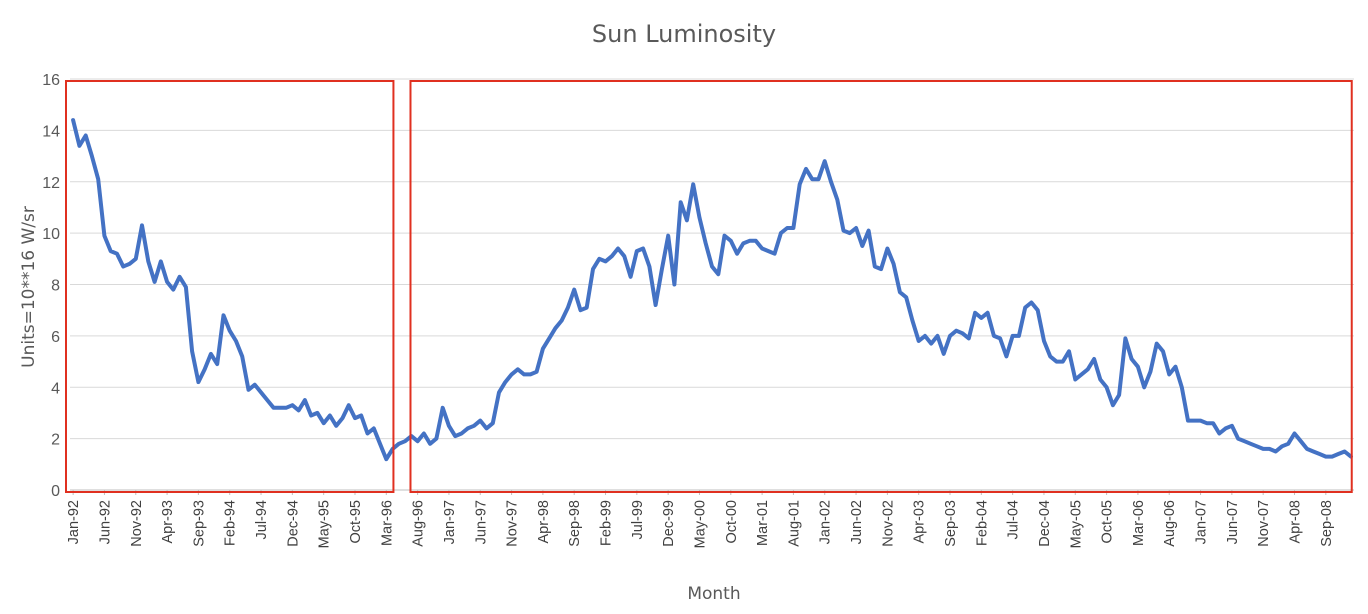  What do you see at coordinates (51, 131) in the screenshot?
I see `y-tick-label: 14` at bounding box center [51, 131].